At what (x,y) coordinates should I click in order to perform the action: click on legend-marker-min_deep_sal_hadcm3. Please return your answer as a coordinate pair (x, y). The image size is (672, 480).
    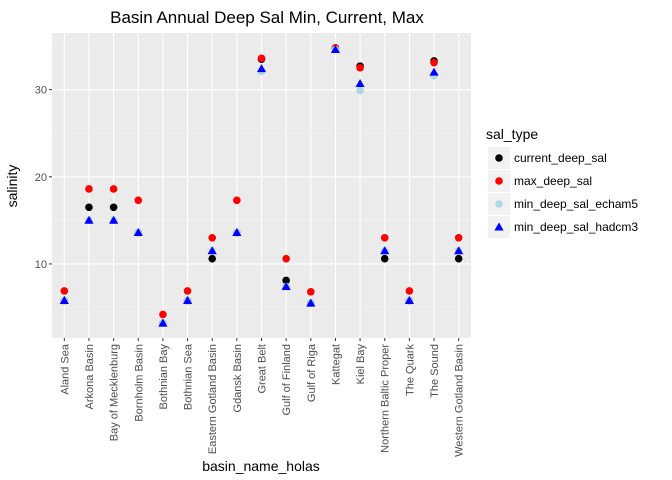
    Looking at the image, I should click on (499, 226).